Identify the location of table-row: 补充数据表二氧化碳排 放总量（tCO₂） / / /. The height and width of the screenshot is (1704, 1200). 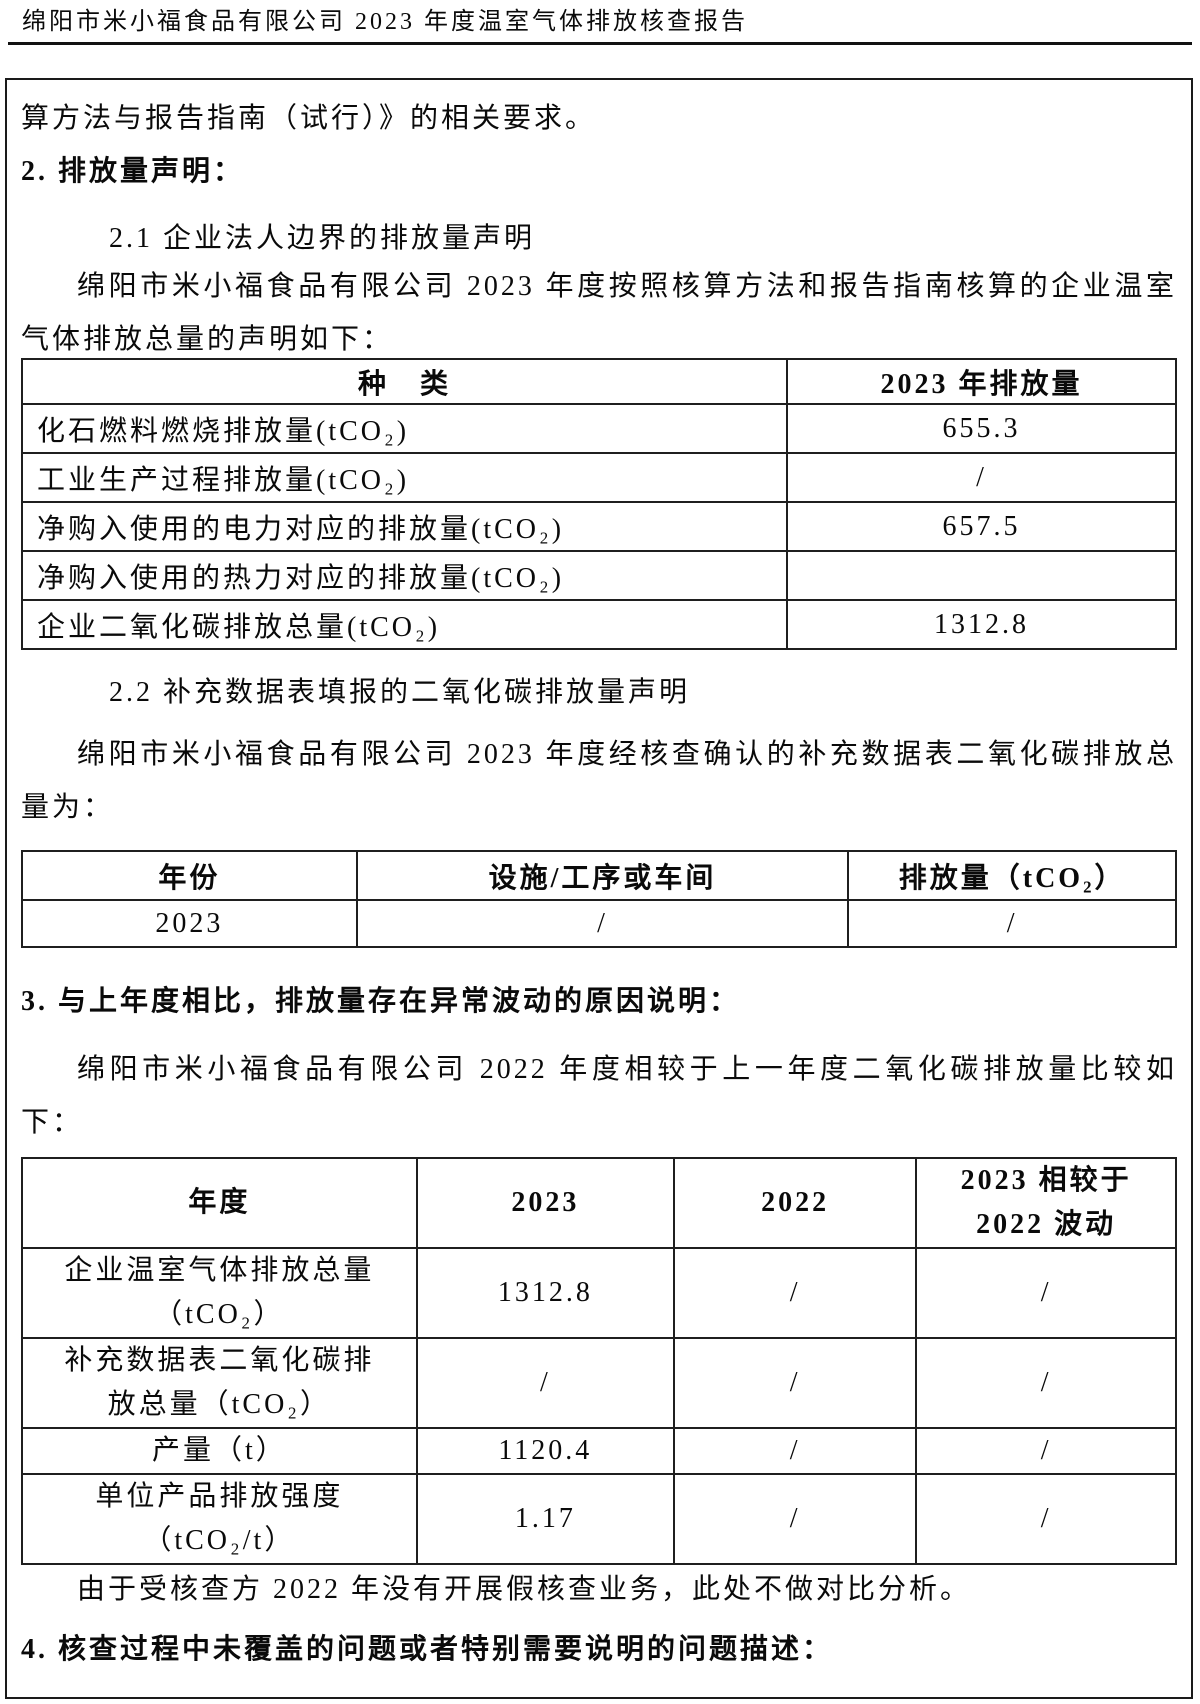
(599, 1383).